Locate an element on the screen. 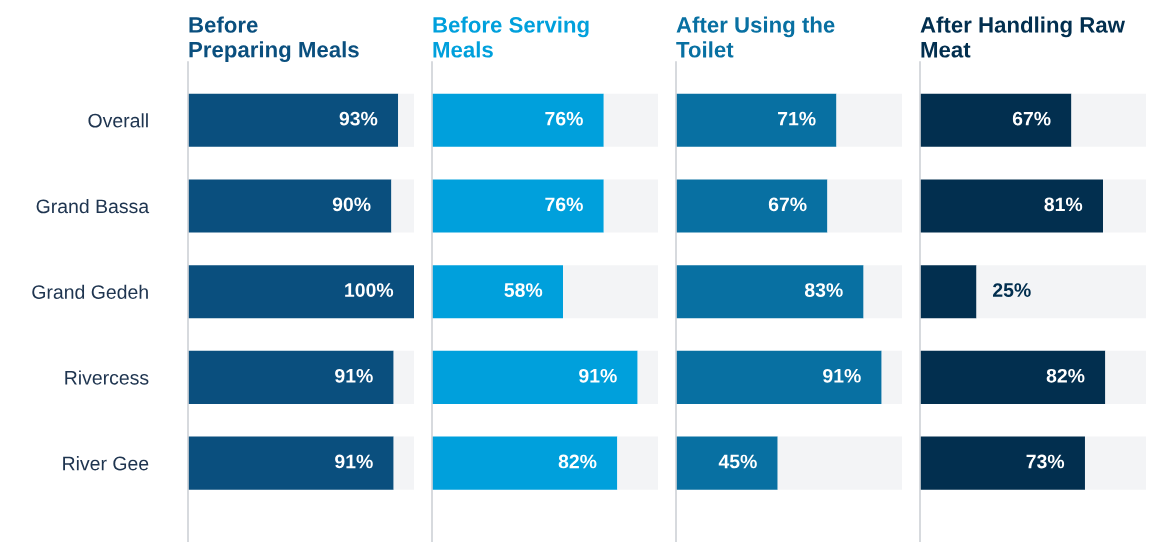  data-label: 25% is located at coordinates (1011, 290).